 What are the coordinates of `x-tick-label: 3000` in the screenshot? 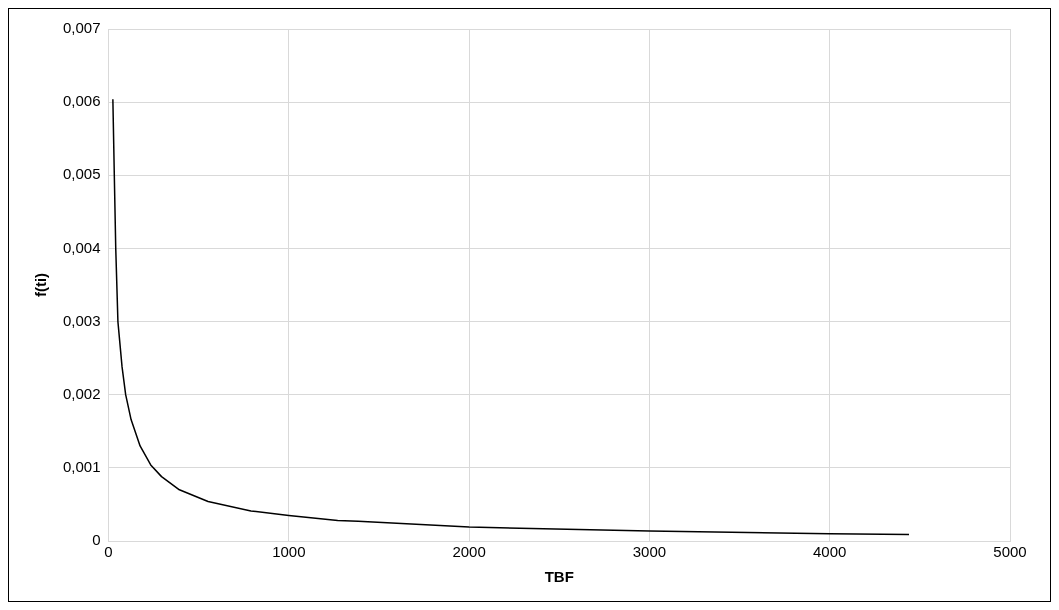 It's located at (649, 552).